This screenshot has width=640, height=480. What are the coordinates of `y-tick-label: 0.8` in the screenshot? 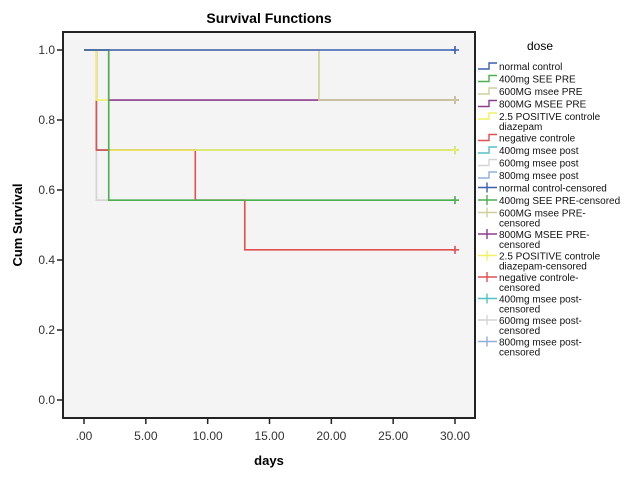 It's located at (46, 120).